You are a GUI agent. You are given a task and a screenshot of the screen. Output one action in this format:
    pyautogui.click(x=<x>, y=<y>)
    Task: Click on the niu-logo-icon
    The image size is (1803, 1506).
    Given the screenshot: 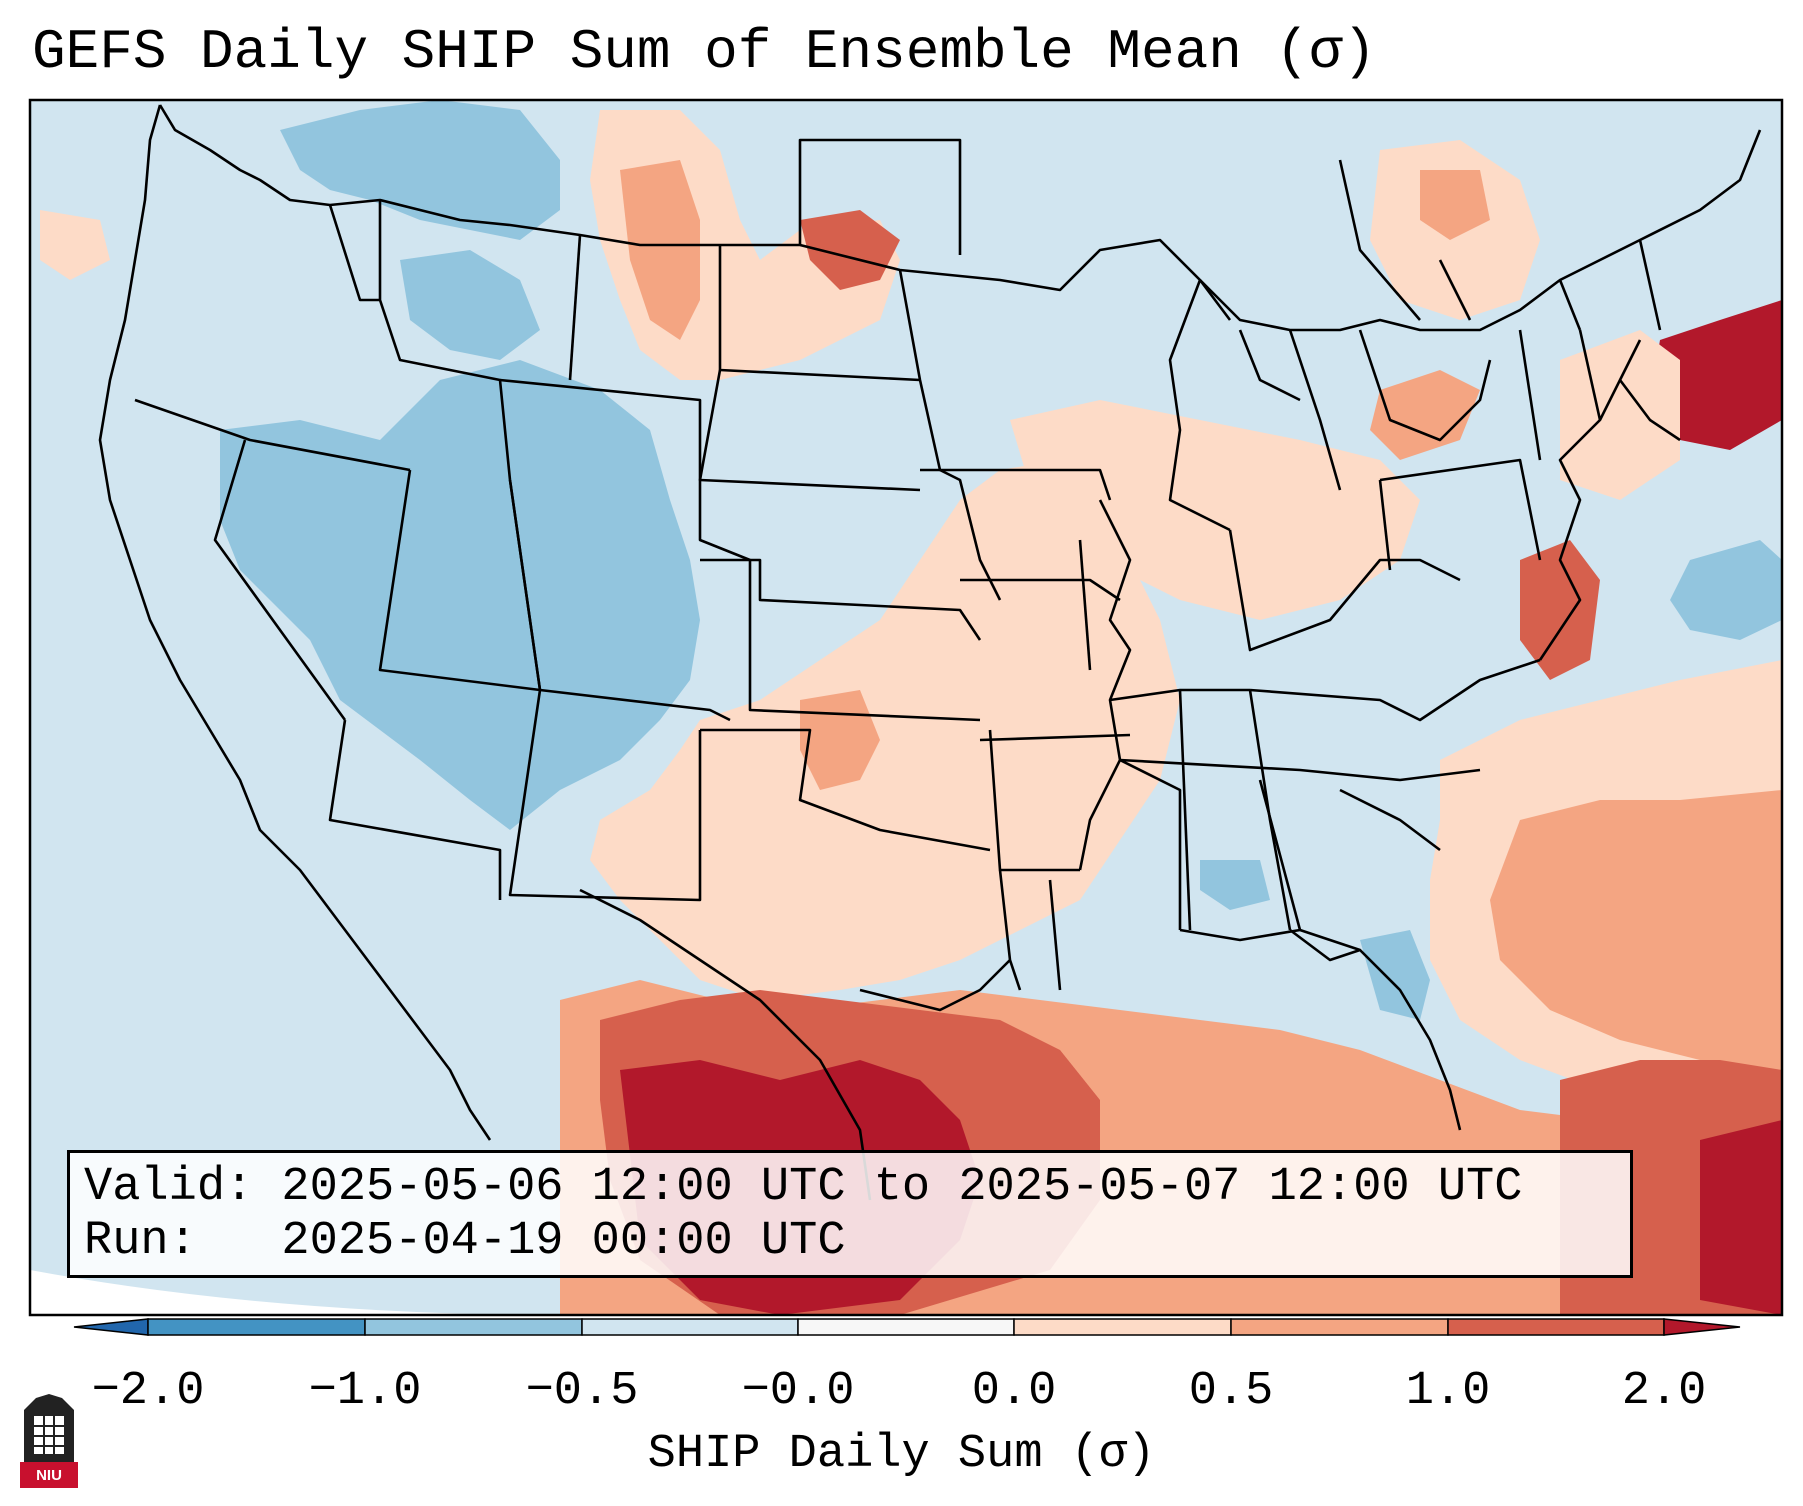 What is the action you would take?
    pyautogui.click(x=49, y=1441)
    